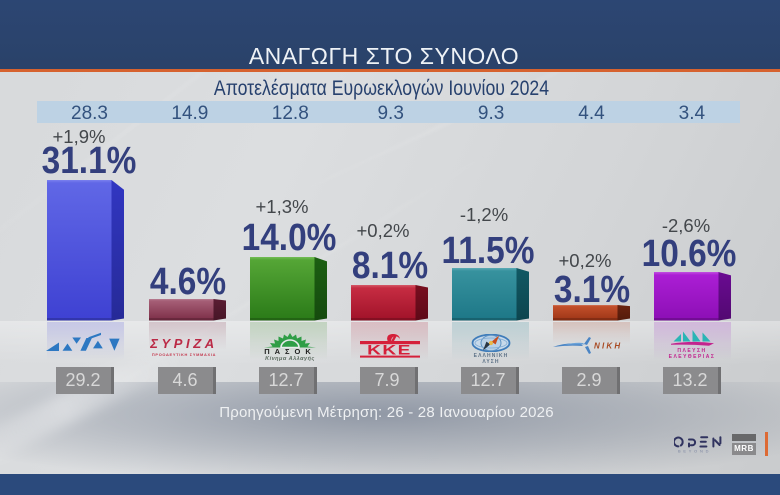  What do you see at coordinates (694, 451) in the screenshot?
I see `svg-text: BEYOND` at bounding box center [694, 451].